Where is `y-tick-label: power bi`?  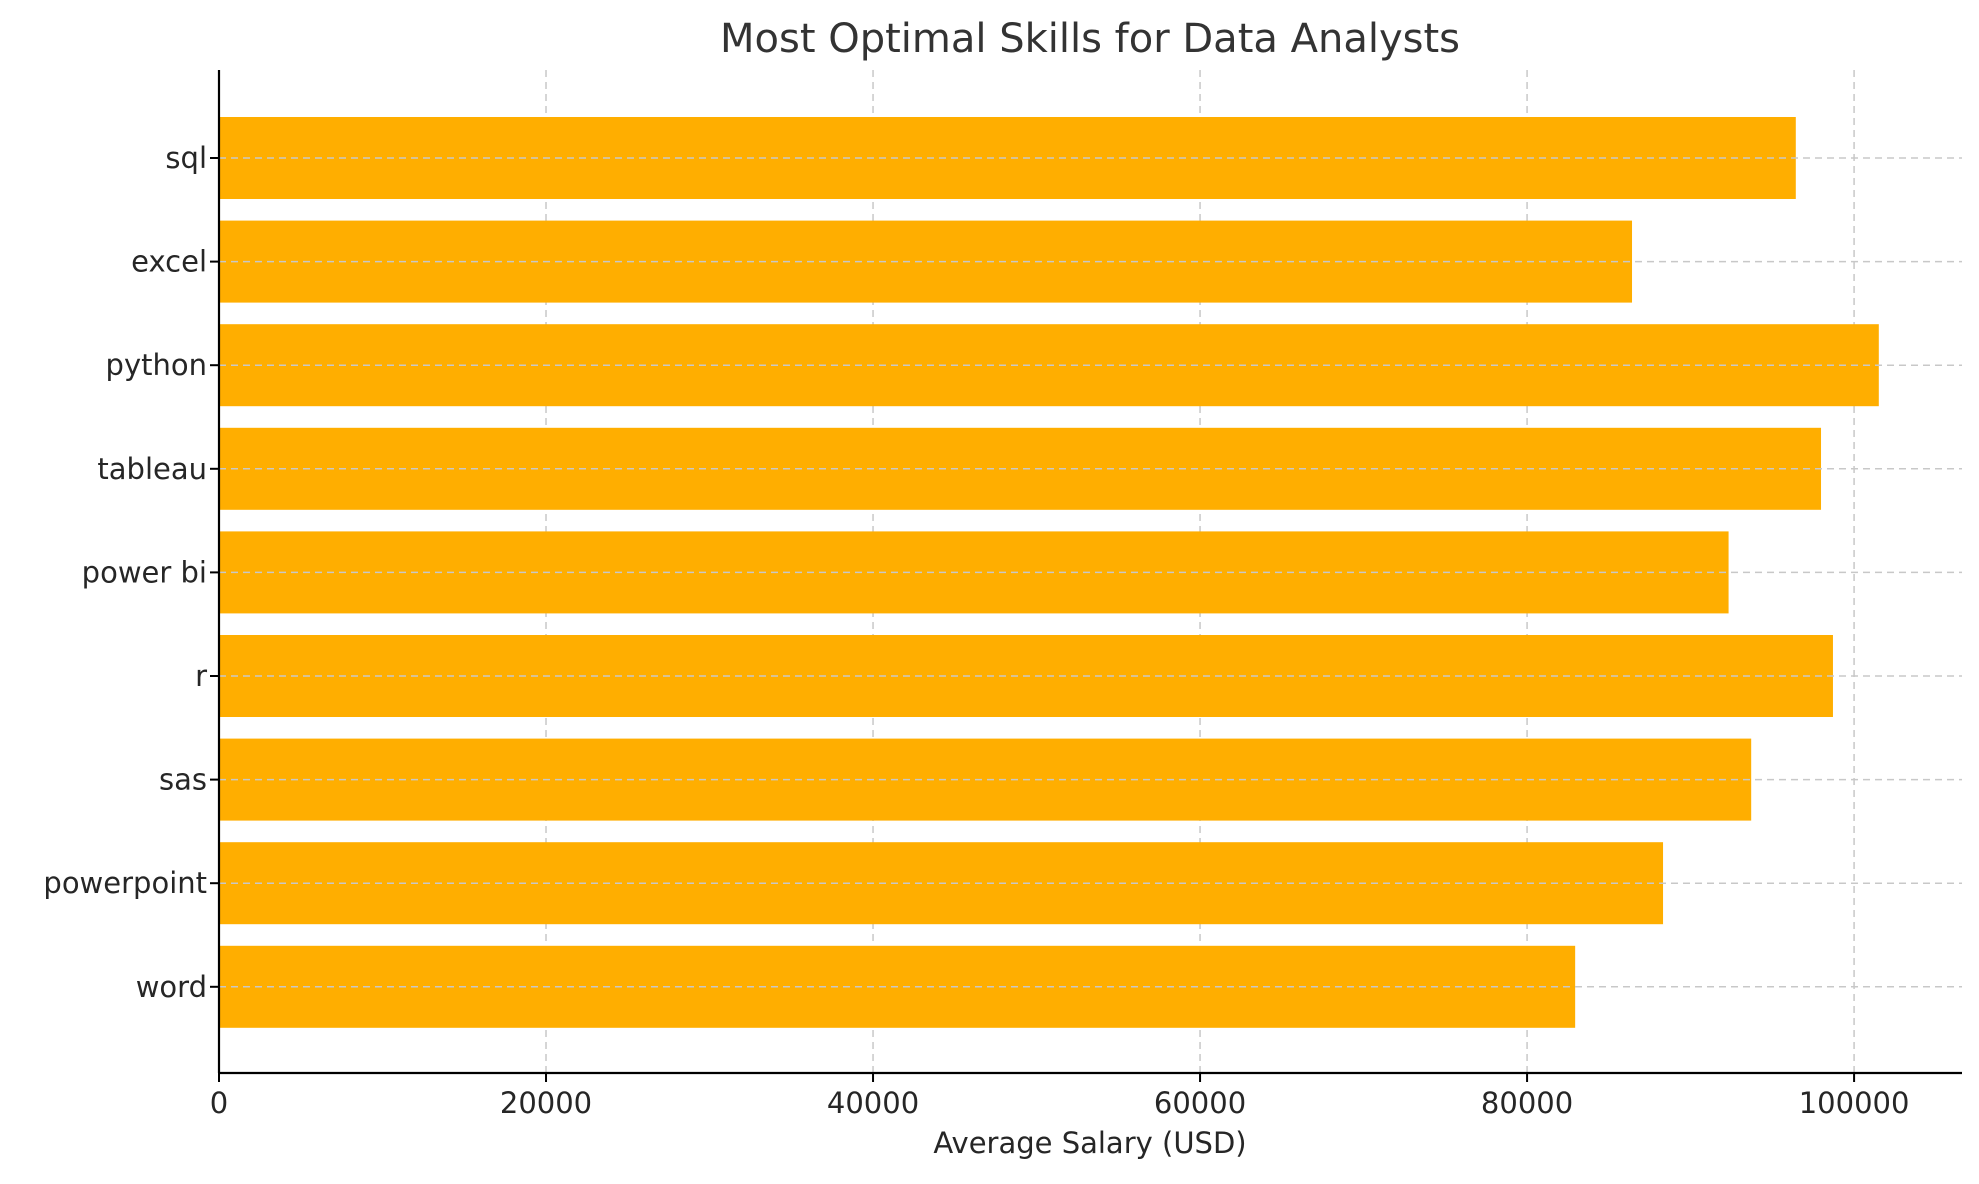
y-tick-label: power bi is located at coordinates (144, 572).